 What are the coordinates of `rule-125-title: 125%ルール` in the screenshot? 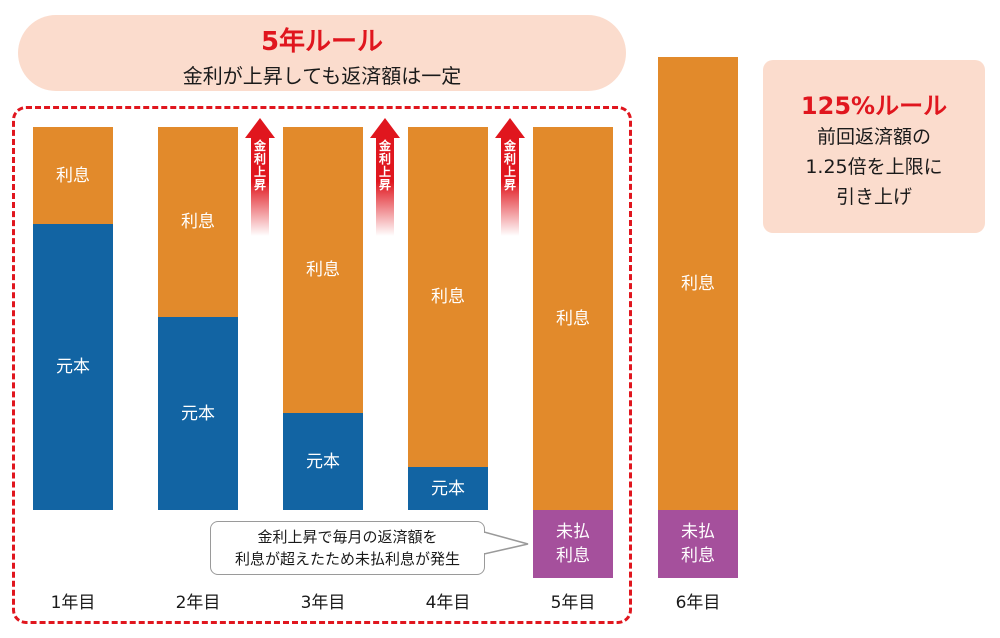 It's located at (874, 106).